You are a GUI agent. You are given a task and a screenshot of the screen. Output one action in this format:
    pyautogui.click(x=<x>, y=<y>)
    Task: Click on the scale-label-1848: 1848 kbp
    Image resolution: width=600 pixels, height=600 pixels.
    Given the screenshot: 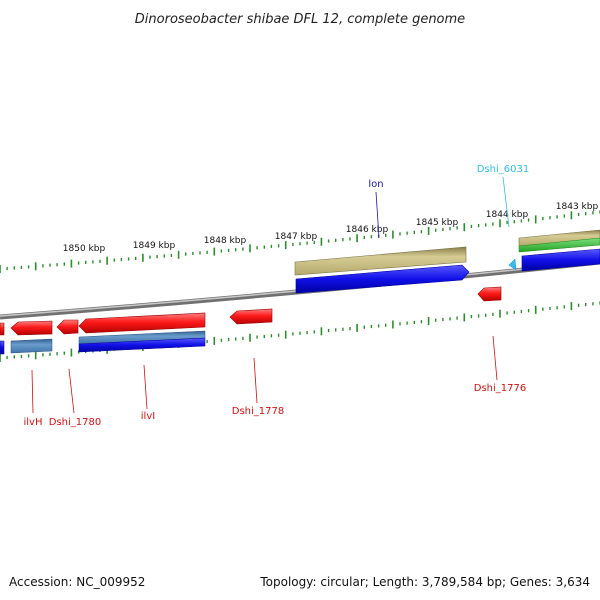 What is the action you would take?
    pyautogui.click(x=225, y=241)
    